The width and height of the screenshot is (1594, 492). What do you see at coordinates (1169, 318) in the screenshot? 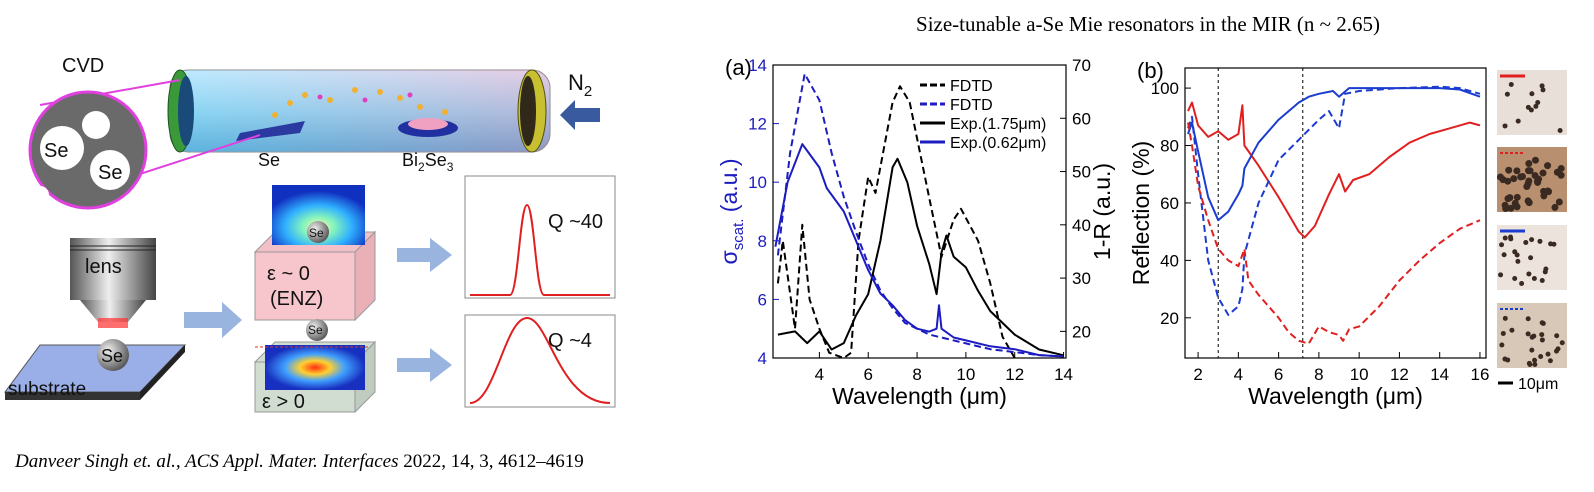
I see `y-tick-label: 20` at bounding box center [1169, 318].